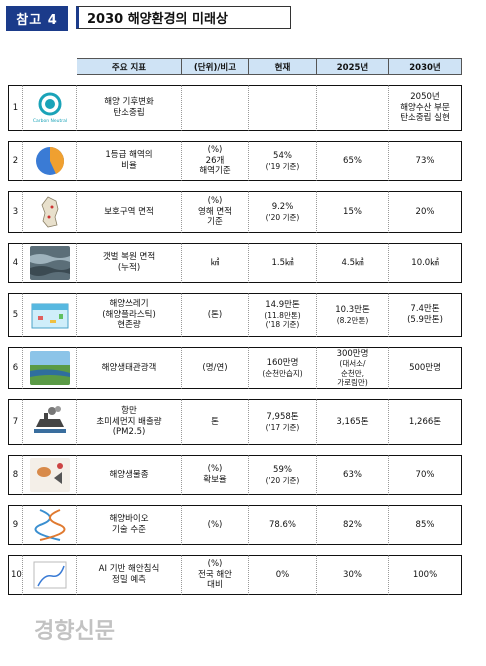  I want to click on y2025-line: 82%, so click(352, 524).